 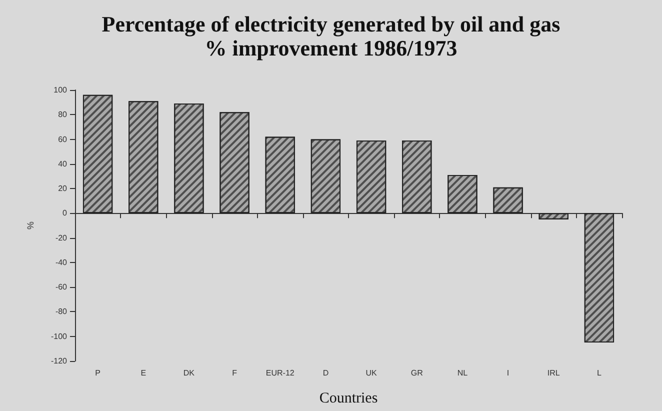 I want to click on y-tick-label: 0, so click(x=65, y=213).